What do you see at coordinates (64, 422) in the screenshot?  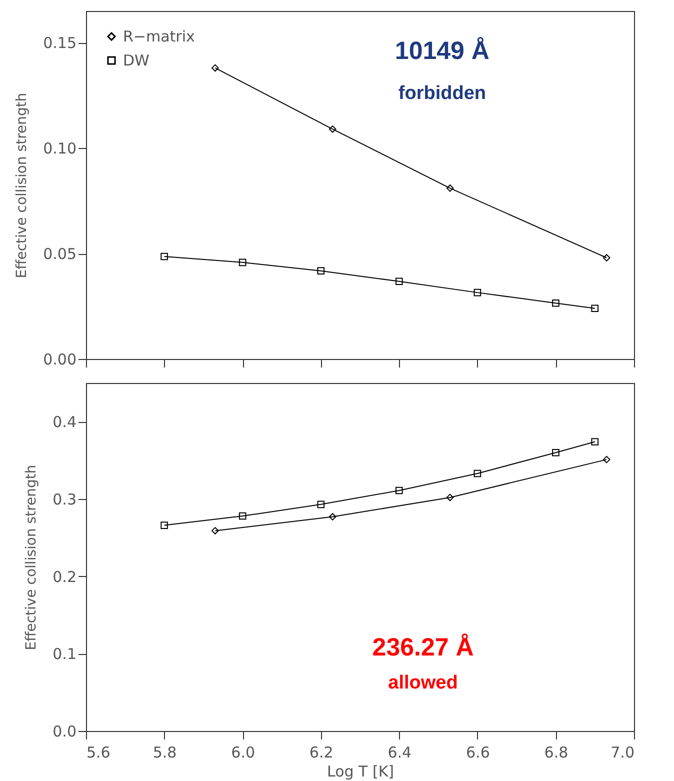 I see `y-tick-label: 0.4` at bounding box center [64, 422].